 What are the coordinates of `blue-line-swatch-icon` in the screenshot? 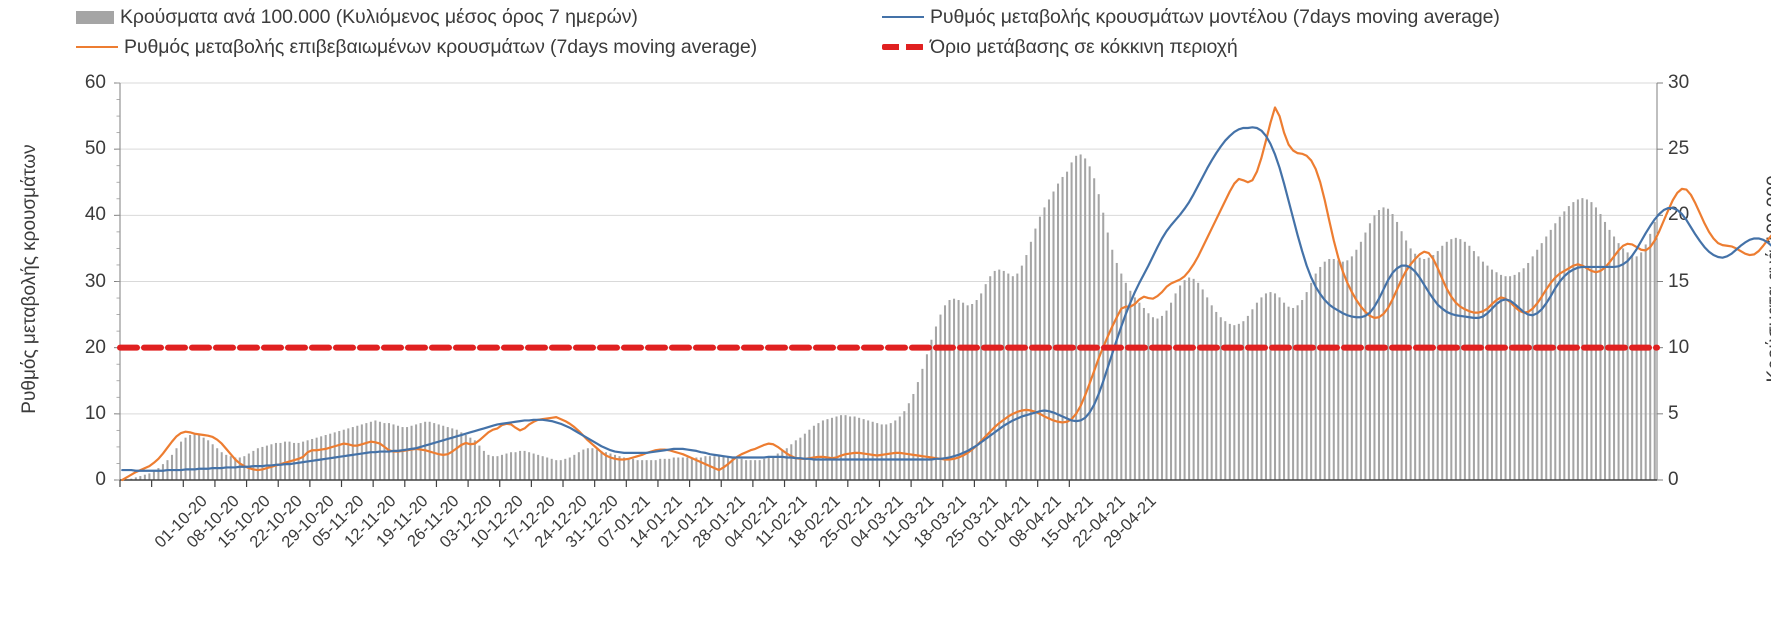 It's located at (903, 16).